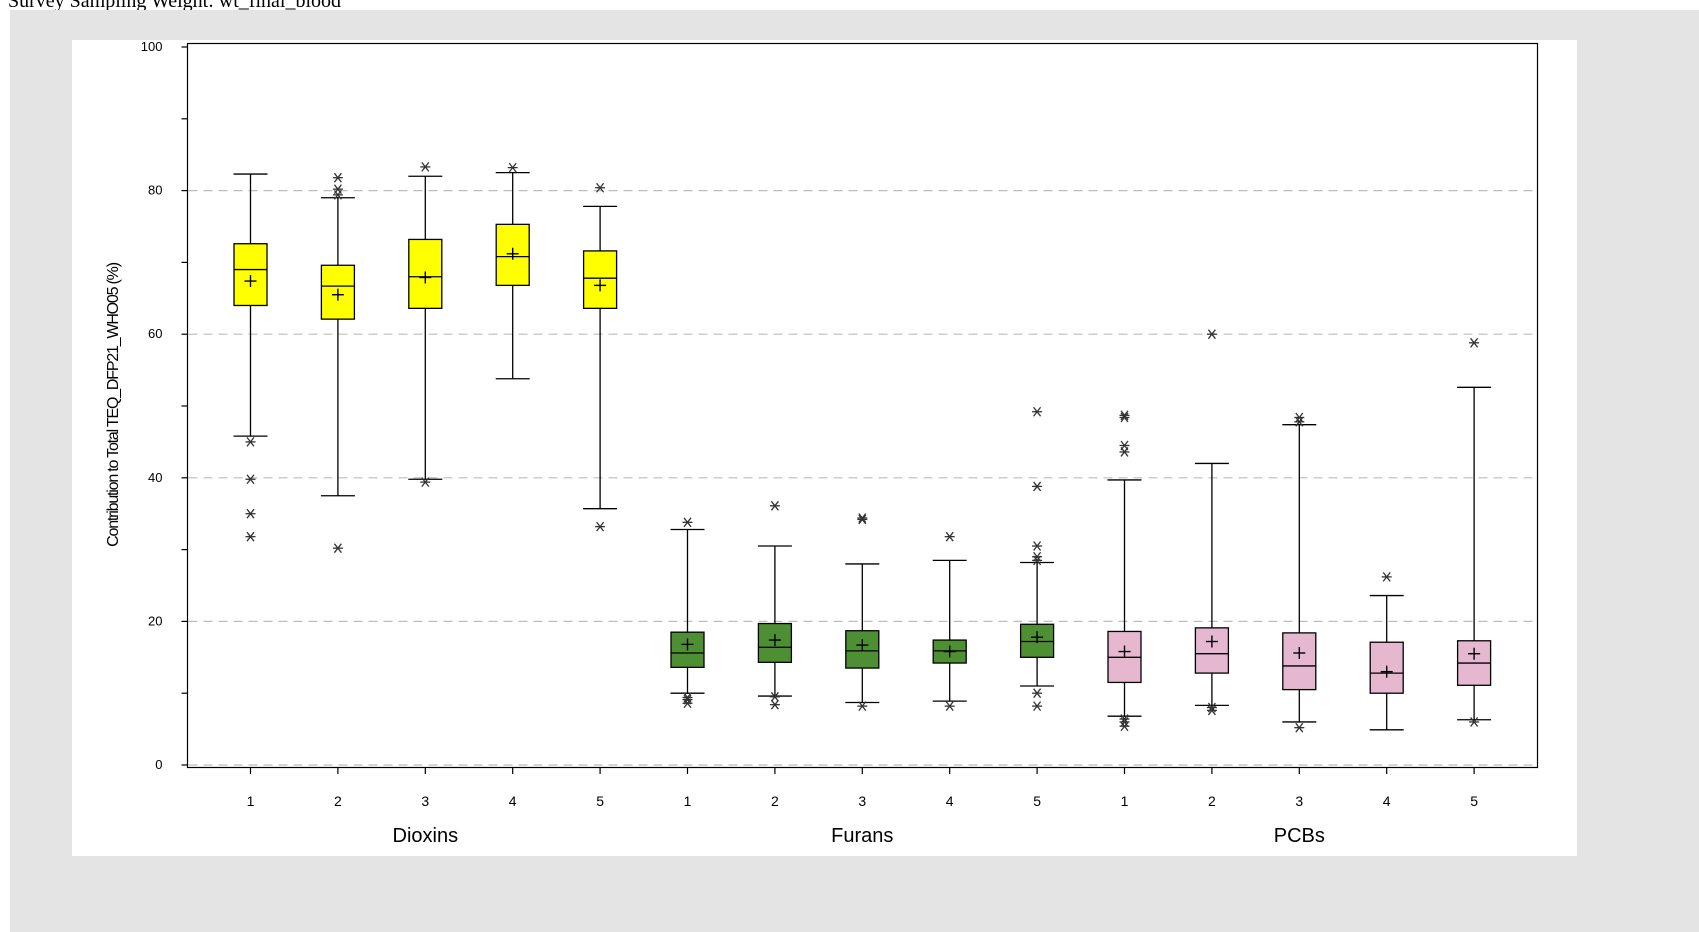 The height and width of the screenshot is (932, 1699). I want to click on y-tick-label: 60, so click(155, 333).